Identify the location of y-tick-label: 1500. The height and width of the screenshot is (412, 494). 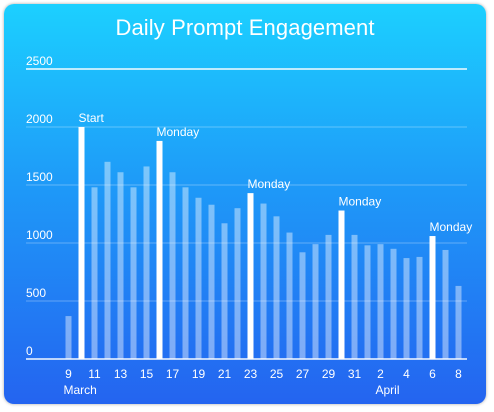
(39, 177).